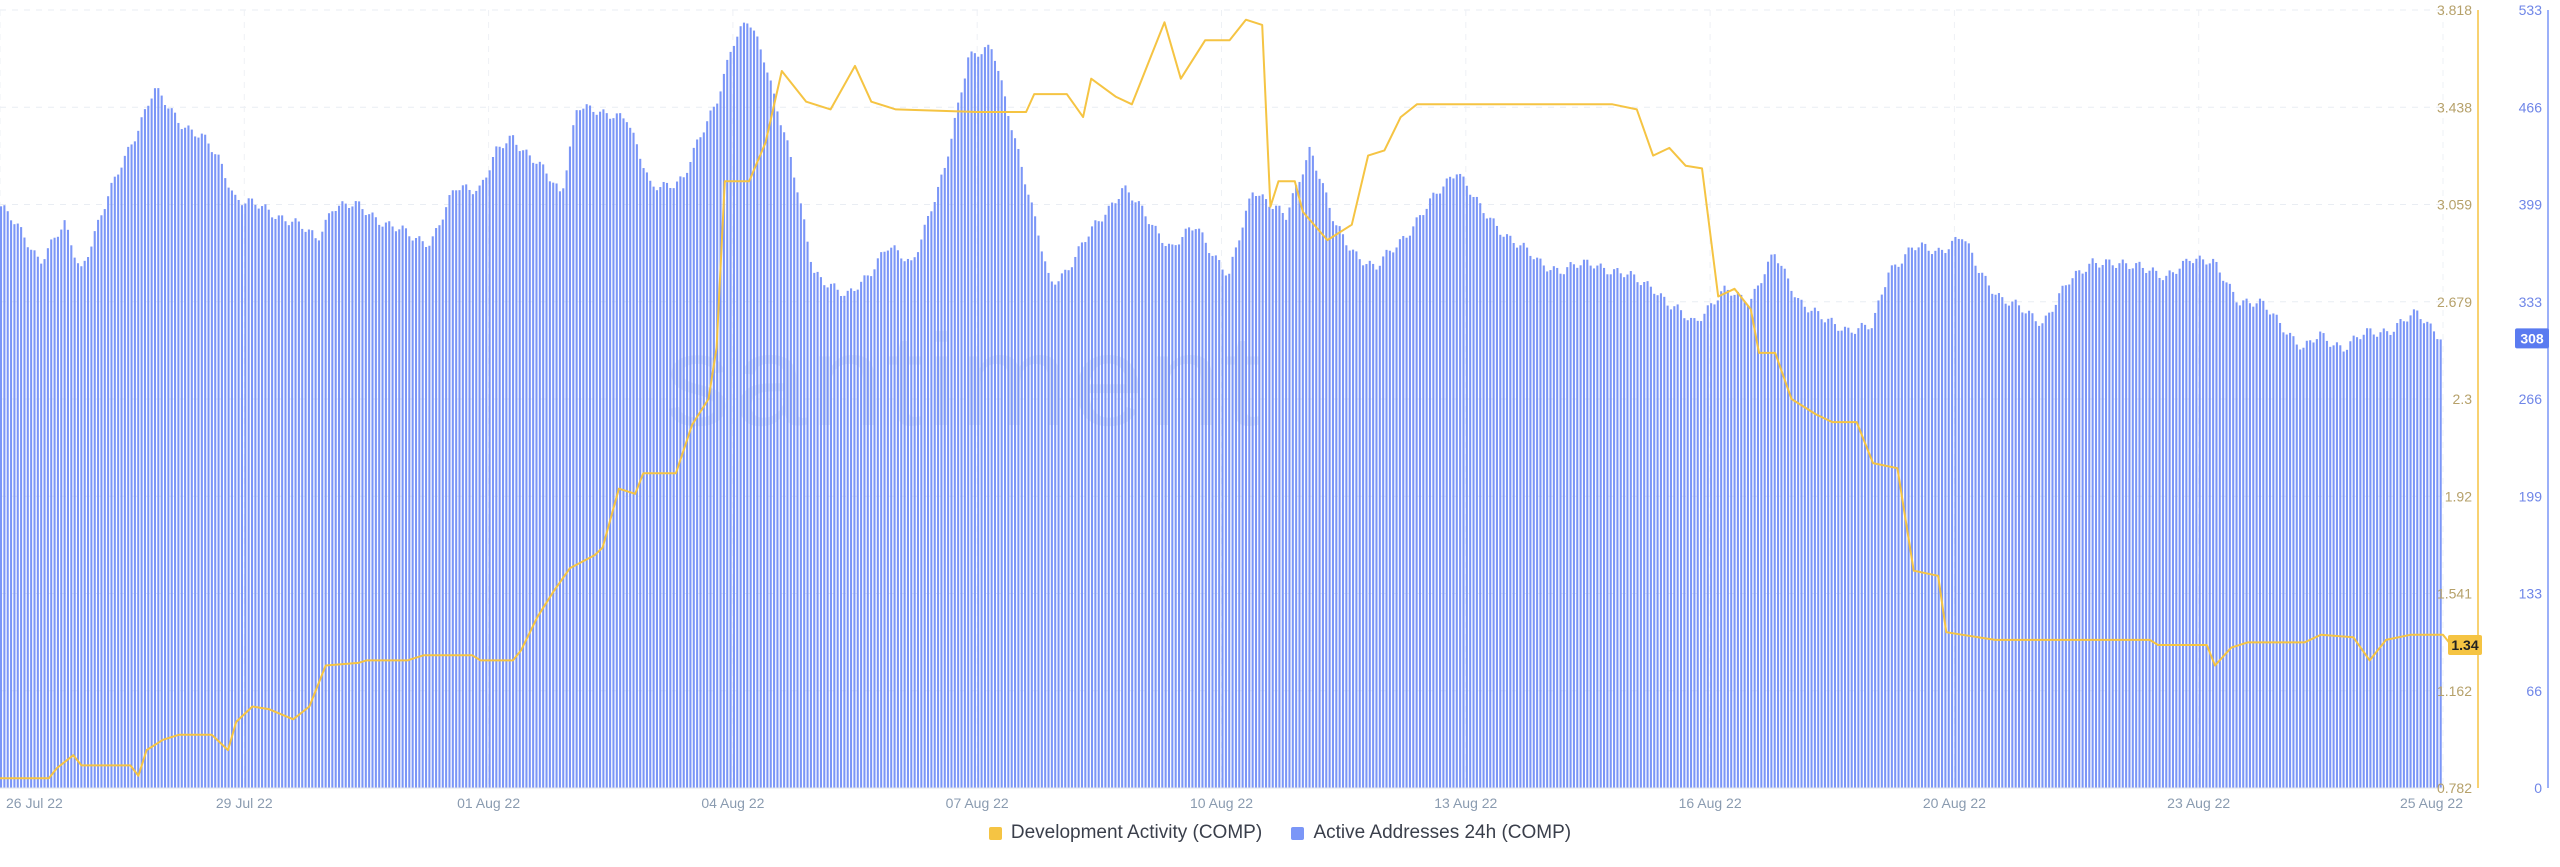  What do you see at coordinates (1431, 833) in the screenshot?
I see `legend-item-active-addresses: Active Addresses 24h (COMP)` at bounding box center [1431, 833].